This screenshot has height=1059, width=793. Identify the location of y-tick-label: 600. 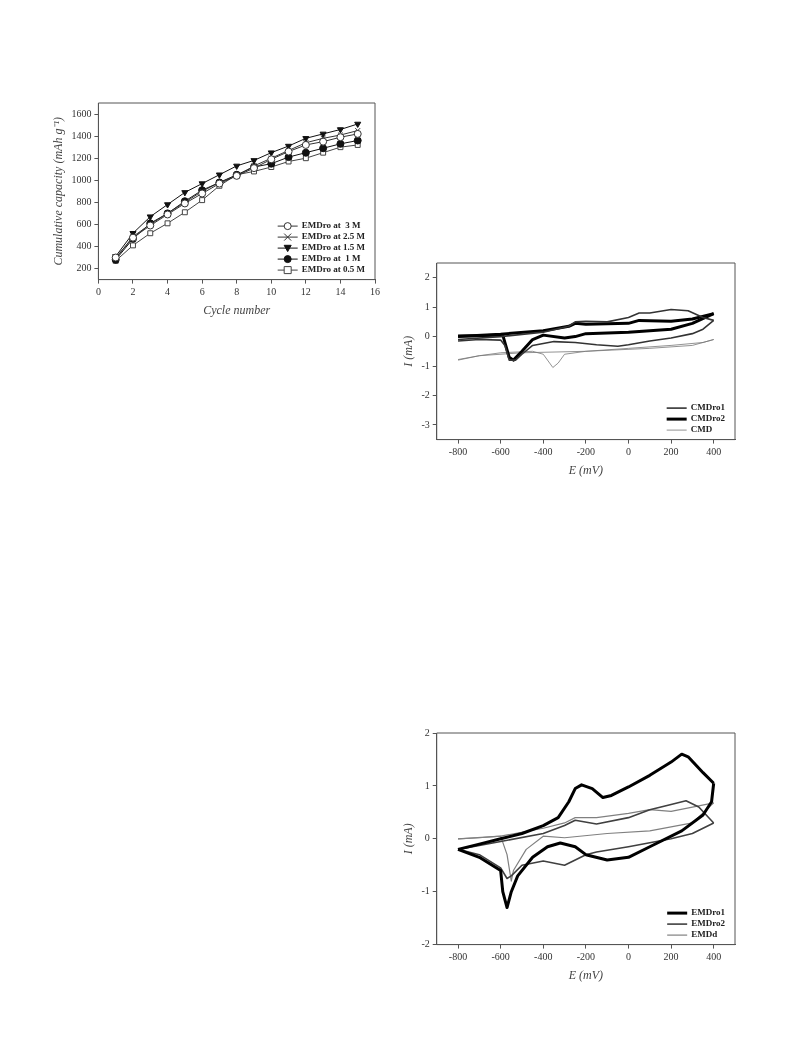
(84, 224).